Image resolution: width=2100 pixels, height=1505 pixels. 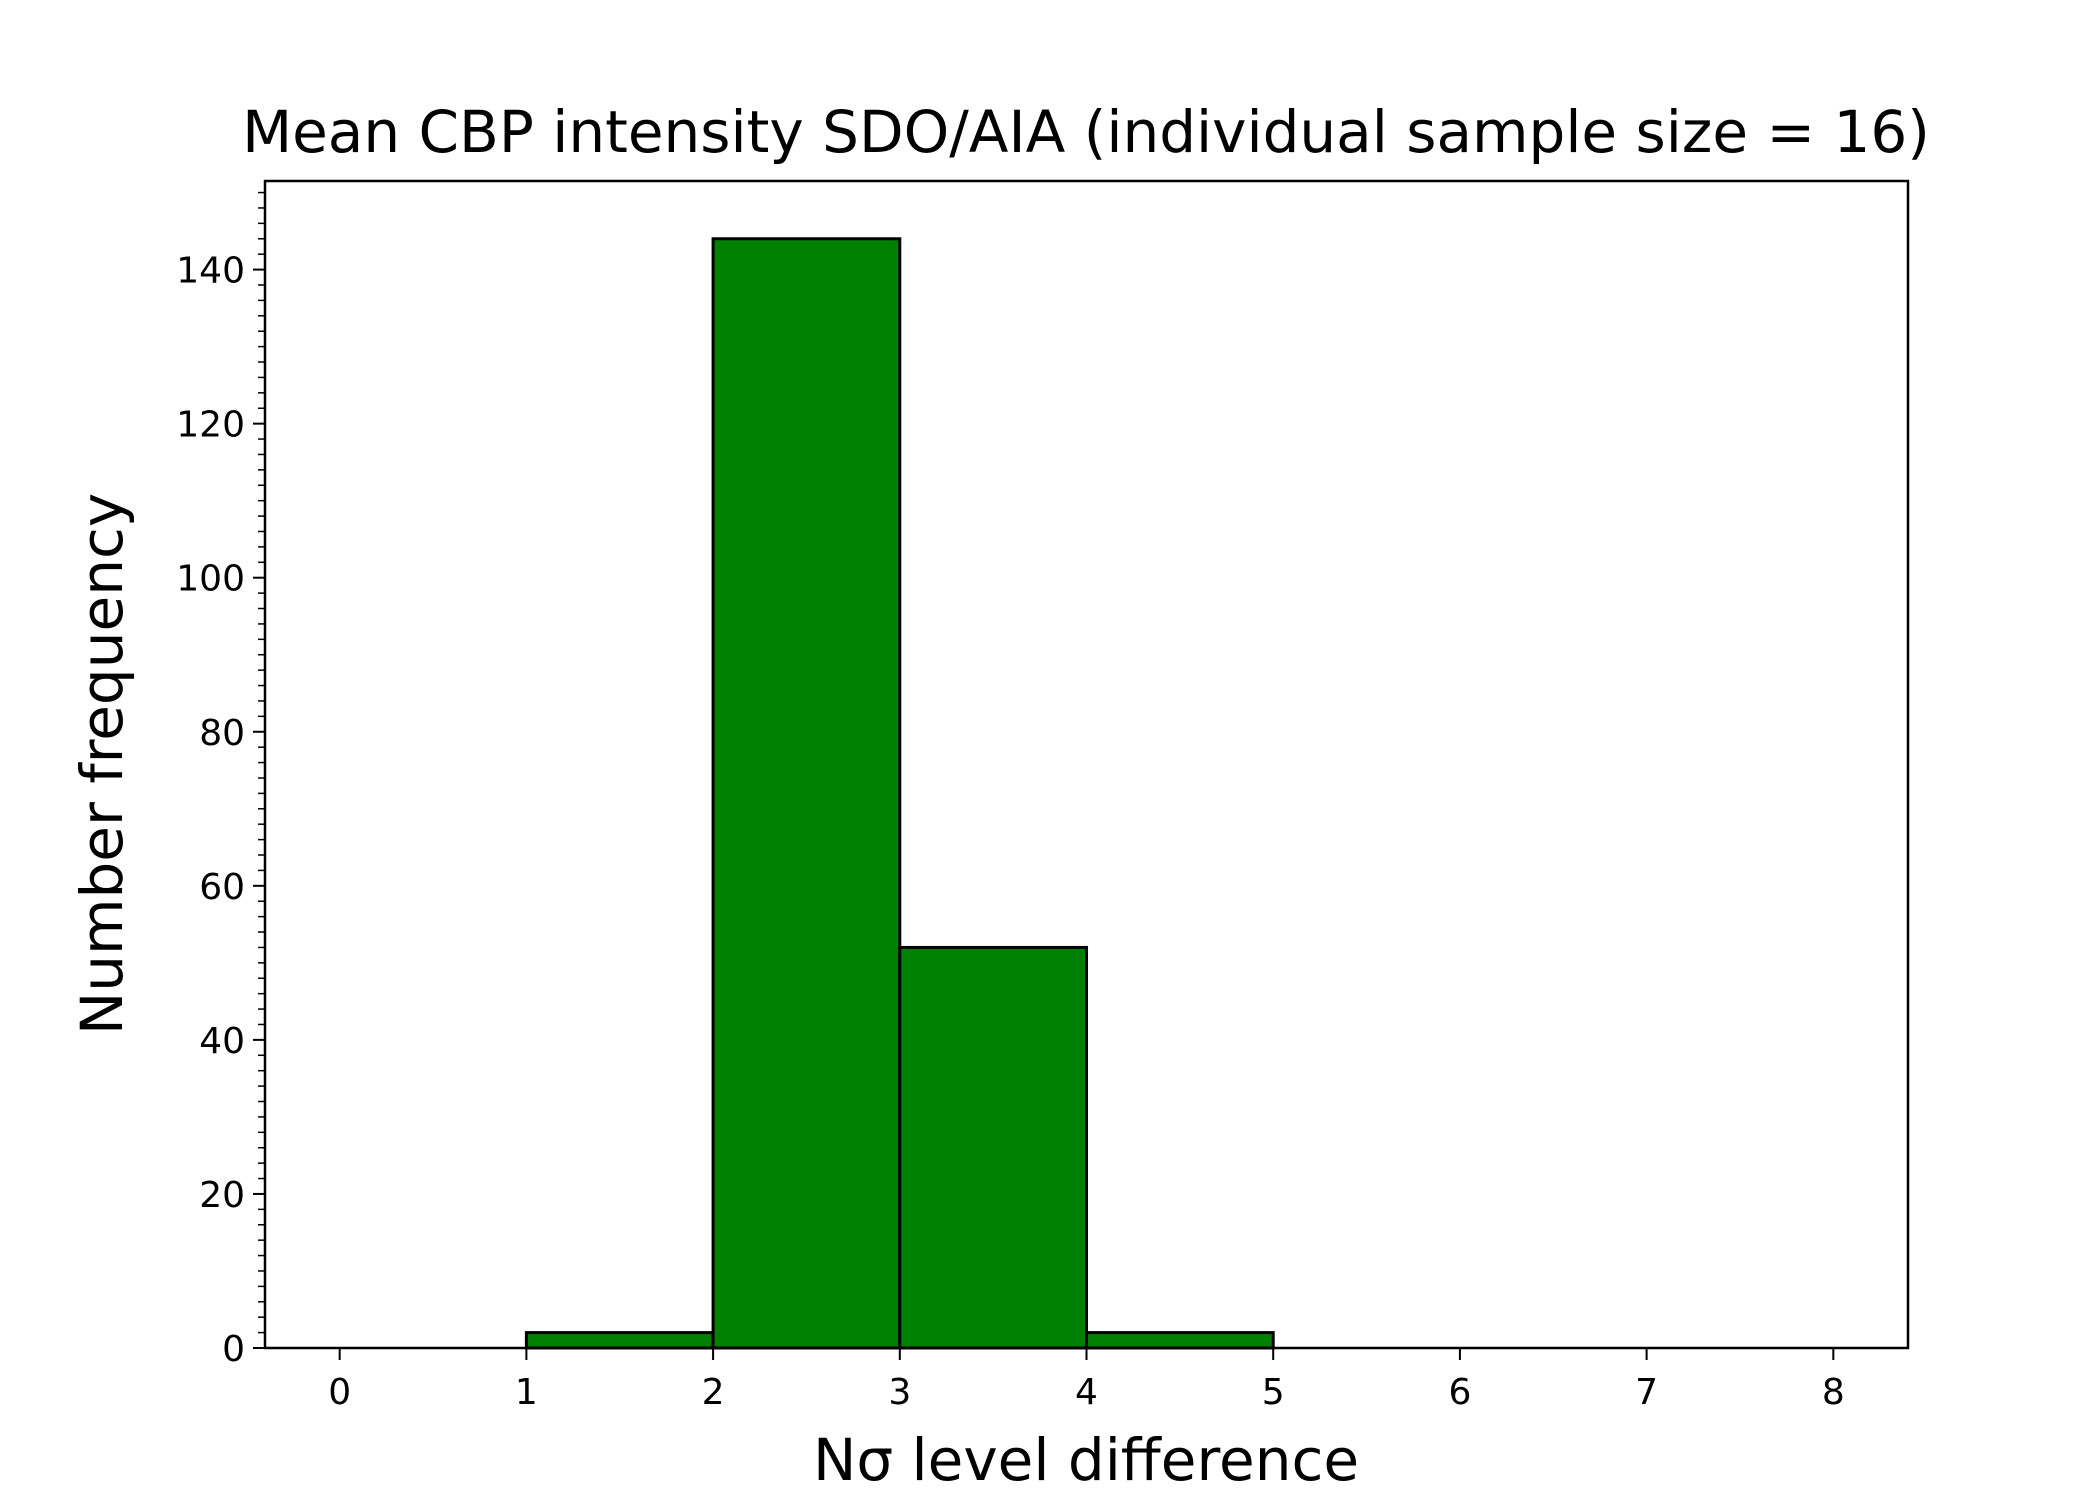 What do you see at coordinates (1459, 1392) in the screenshot?
I see `x-tick-label: 6` at bounding box center [1459, 1392].